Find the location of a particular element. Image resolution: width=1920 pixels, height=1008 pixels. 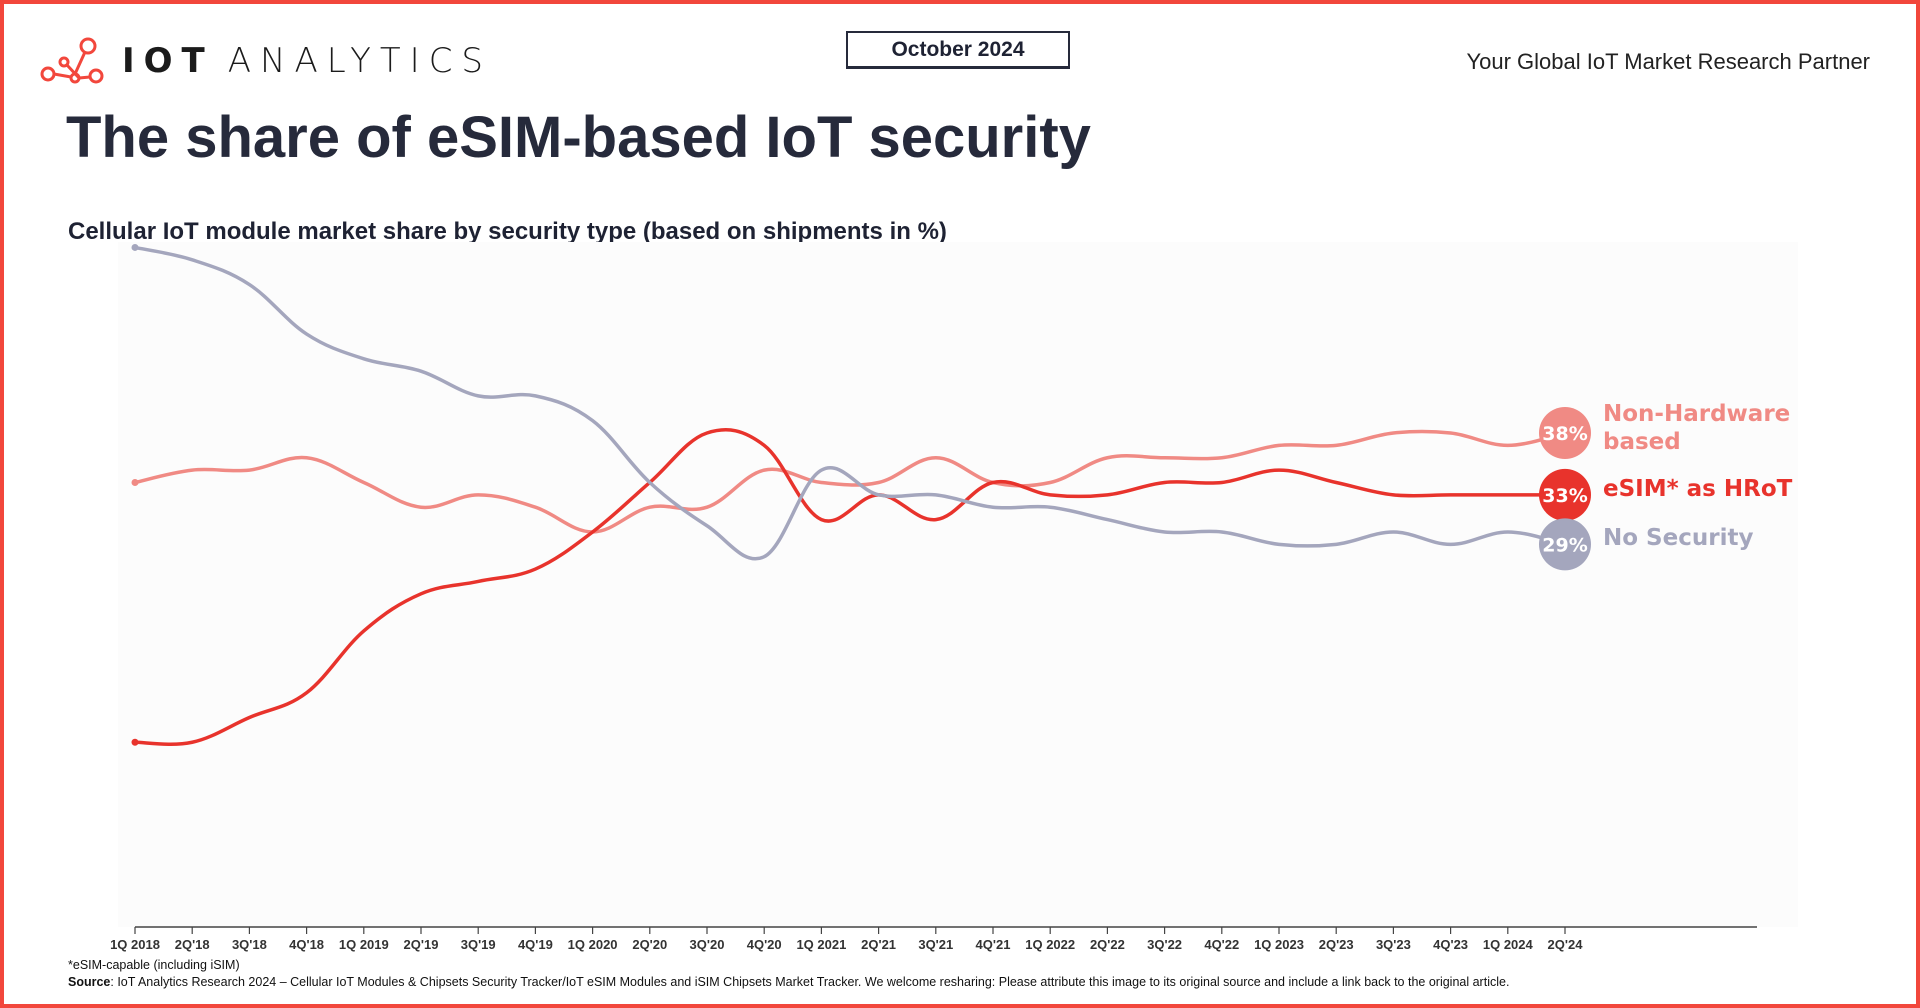

end-value-no-security: 29% is located at coordinates (1564, 545).